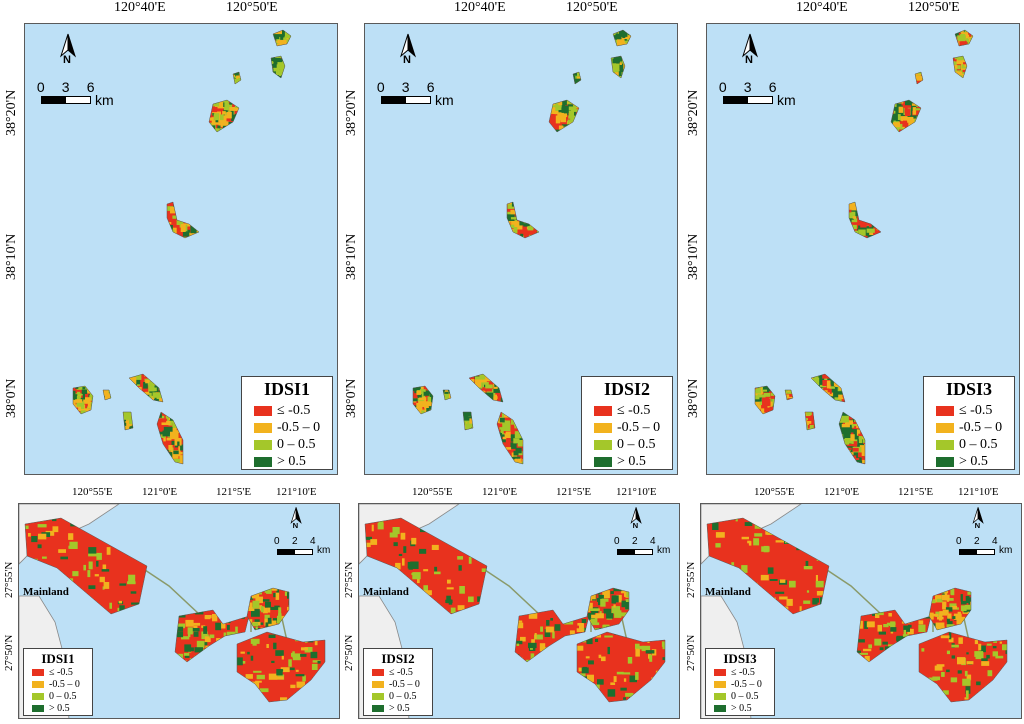 The height and width of the screenshot is (724, 1024). I want to click on y-tick-label: 27°50'N, so click(349, 652).